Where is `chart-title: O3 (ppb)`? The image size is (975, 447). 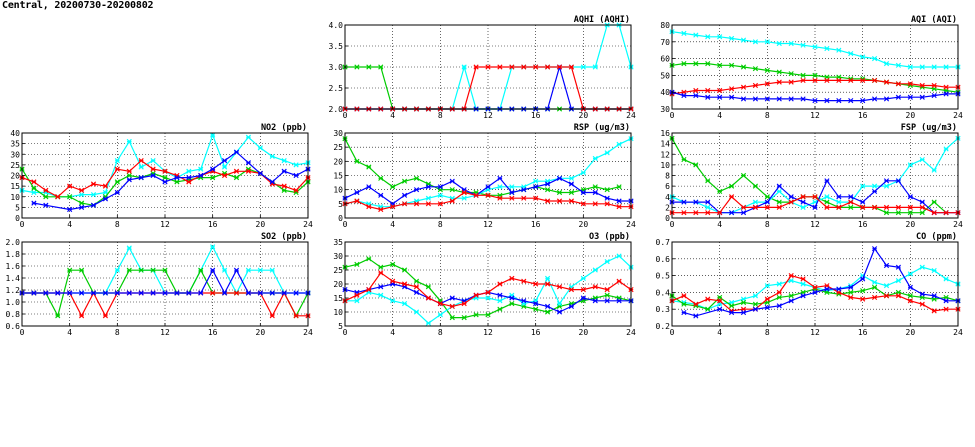
chart-title: O3 (ppb) is located at coordinates (609, 237).